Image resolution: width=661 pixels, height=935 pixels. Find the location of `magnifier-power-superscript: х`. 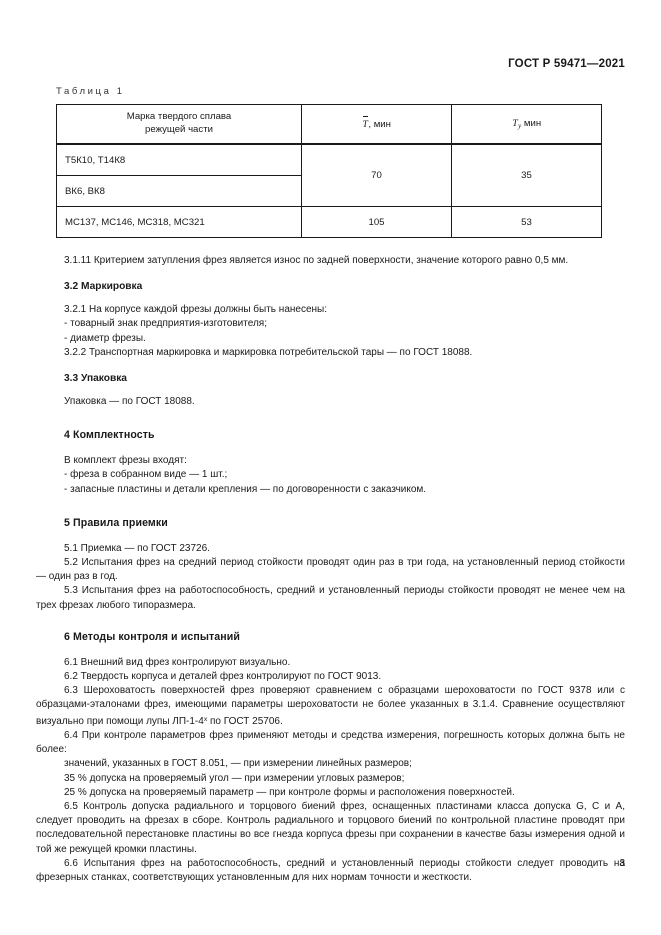

magnifier-power-superscript: х is located at coordinates (205, 719).